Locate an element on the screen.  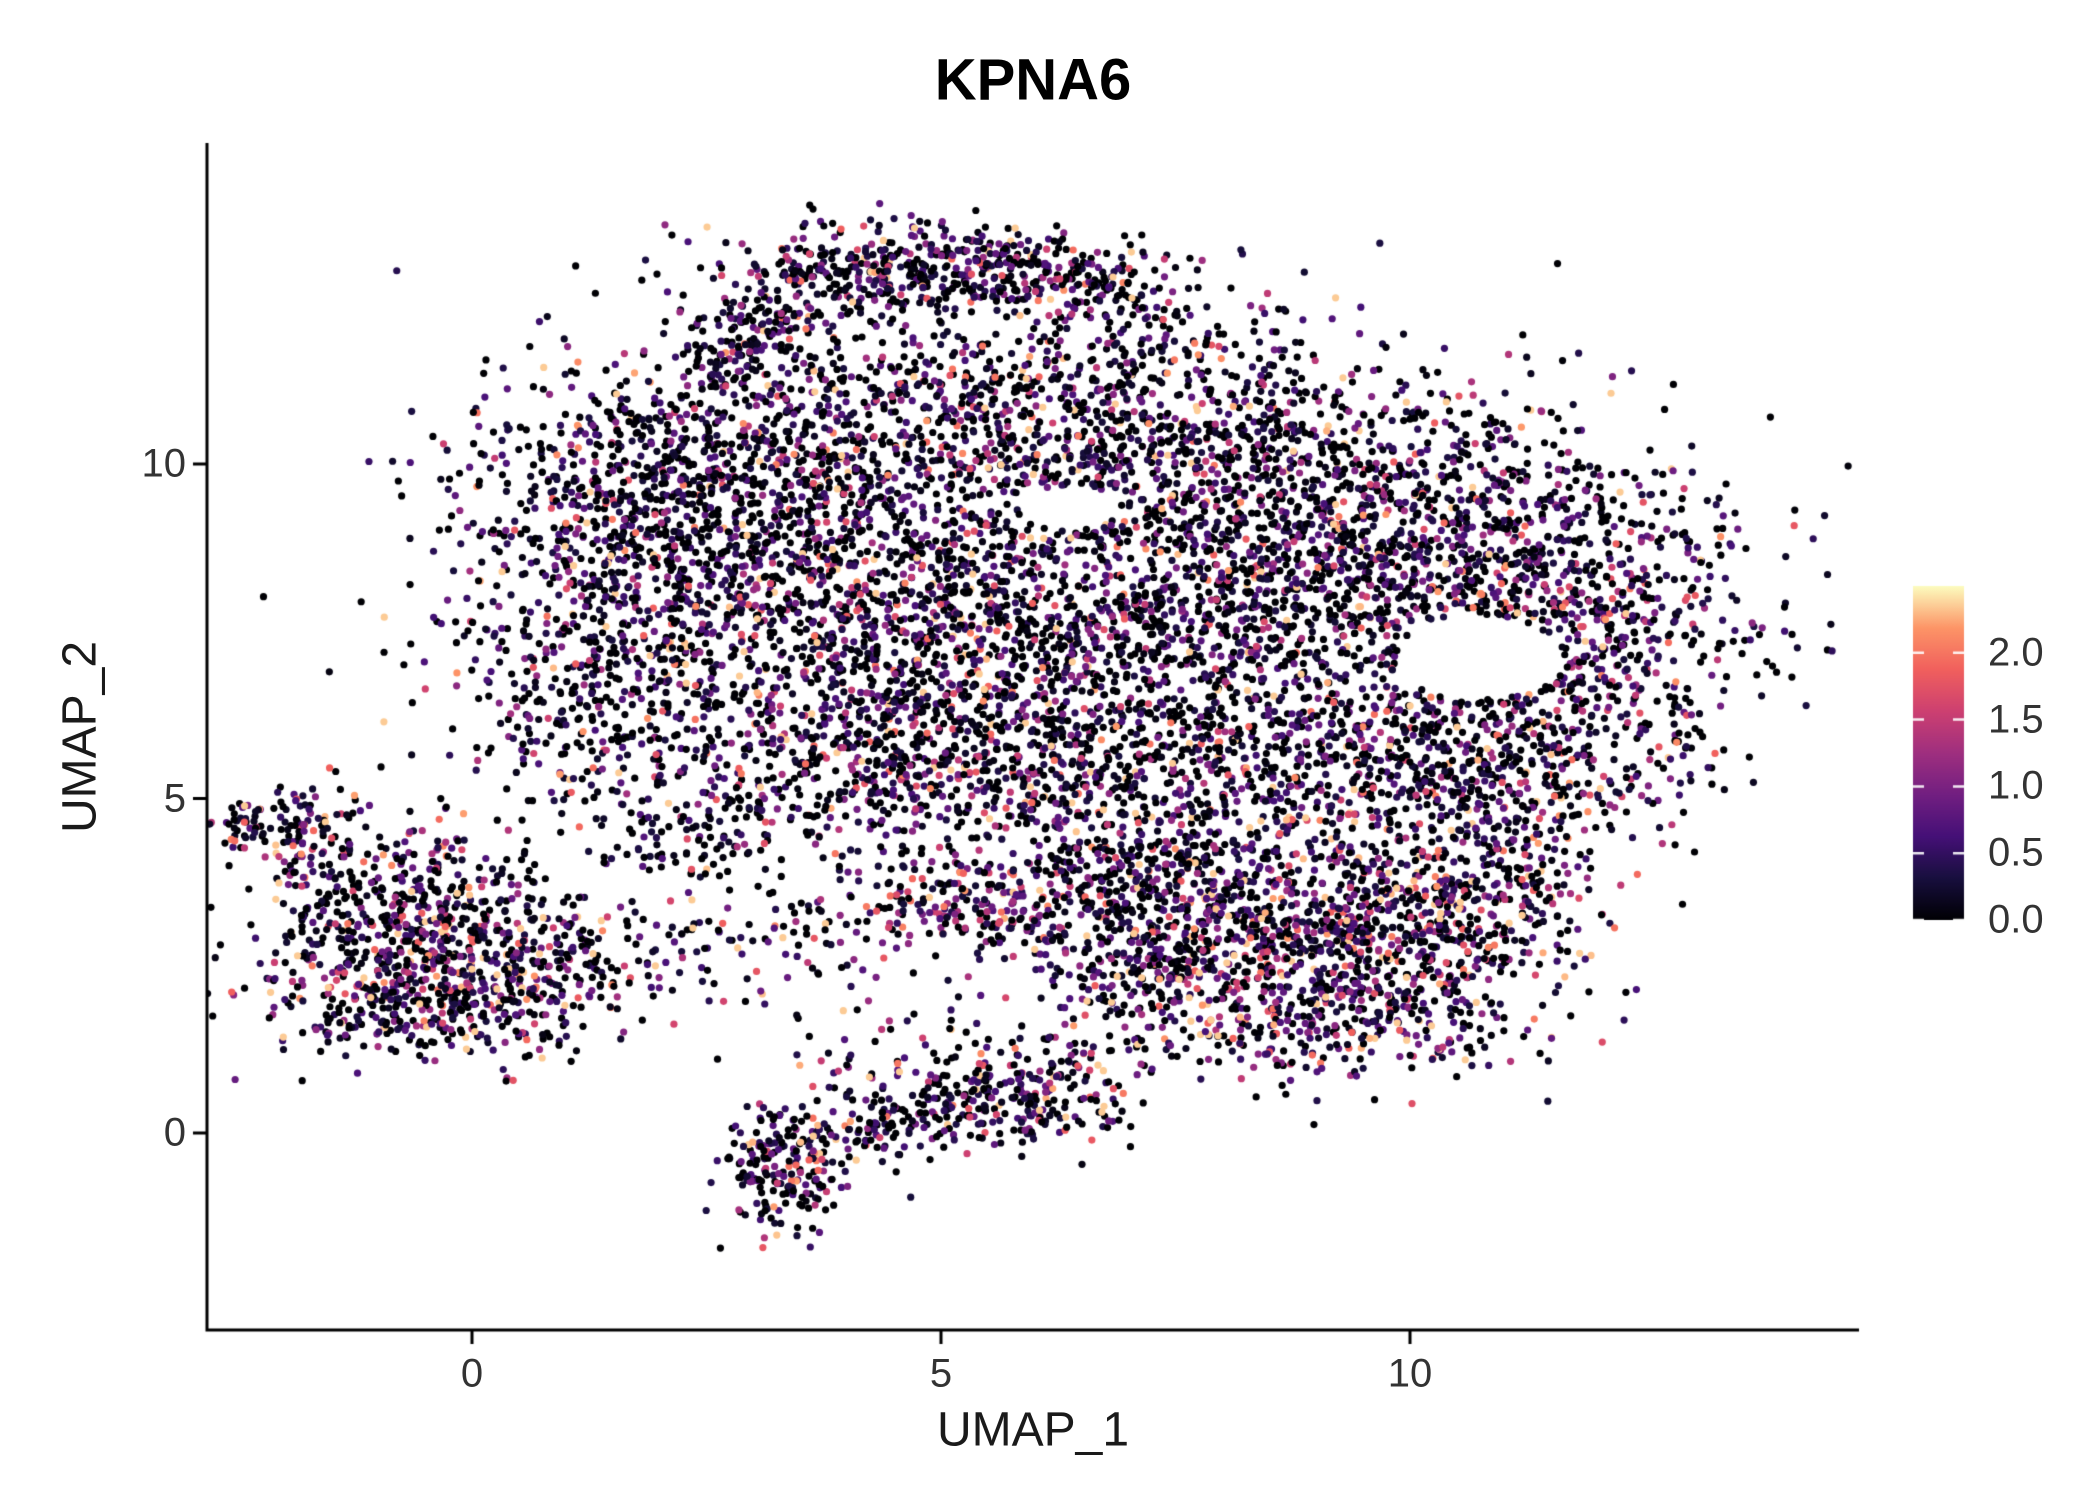
legend-tick-label: 2.0 is located at coordinates (2016, 652).